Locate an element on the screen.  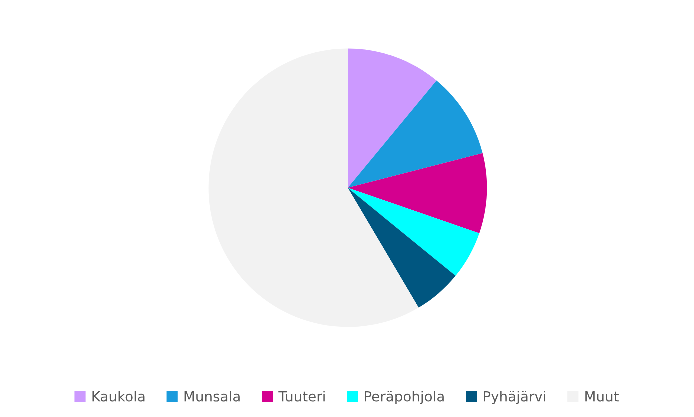
legend-label: Tuuteri is located at coordinates (301, 396).